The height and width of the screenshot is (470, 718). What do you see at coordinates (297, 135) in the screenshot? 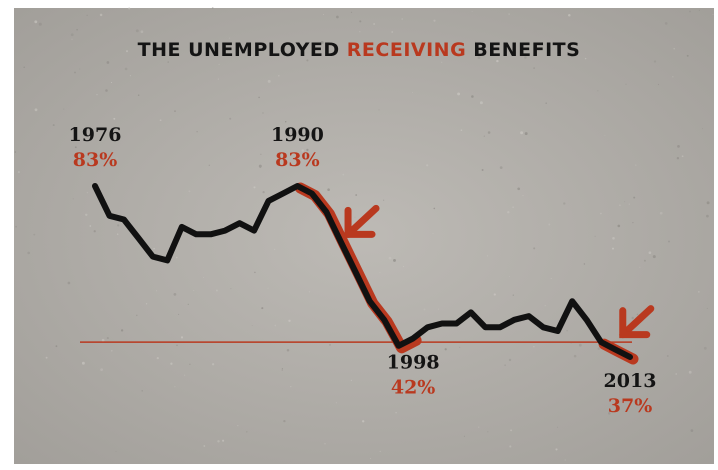
I see `annotation-year: 1990` at bounding box center [297, 135].